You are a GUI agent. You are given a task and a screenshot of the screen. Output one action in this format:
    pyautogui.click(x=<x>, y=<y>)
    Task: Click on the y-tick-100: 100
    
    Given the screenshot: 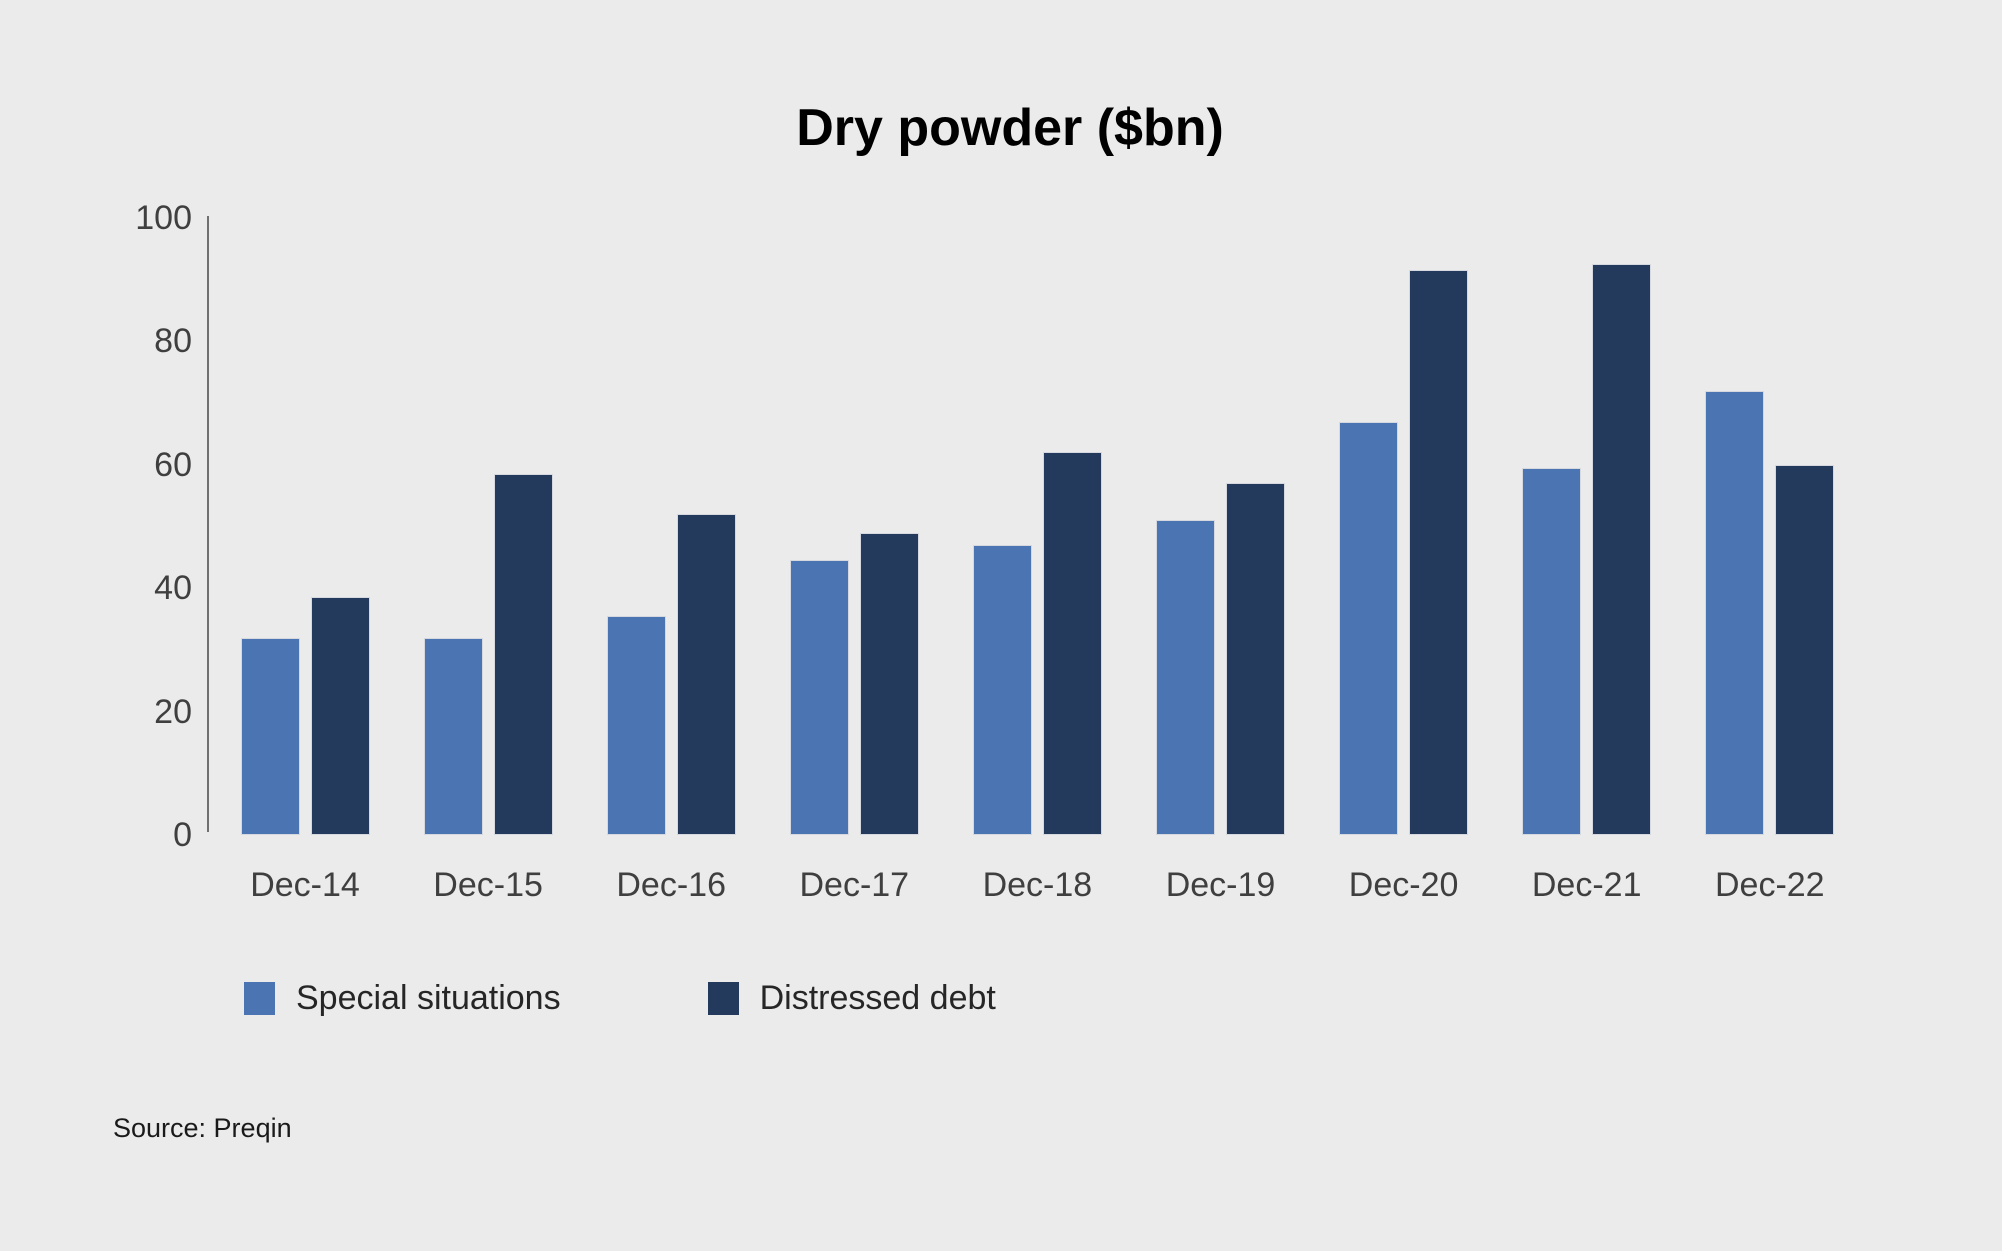 What is the action you would take?
    pyautogui.click(x=163, y=218)
    